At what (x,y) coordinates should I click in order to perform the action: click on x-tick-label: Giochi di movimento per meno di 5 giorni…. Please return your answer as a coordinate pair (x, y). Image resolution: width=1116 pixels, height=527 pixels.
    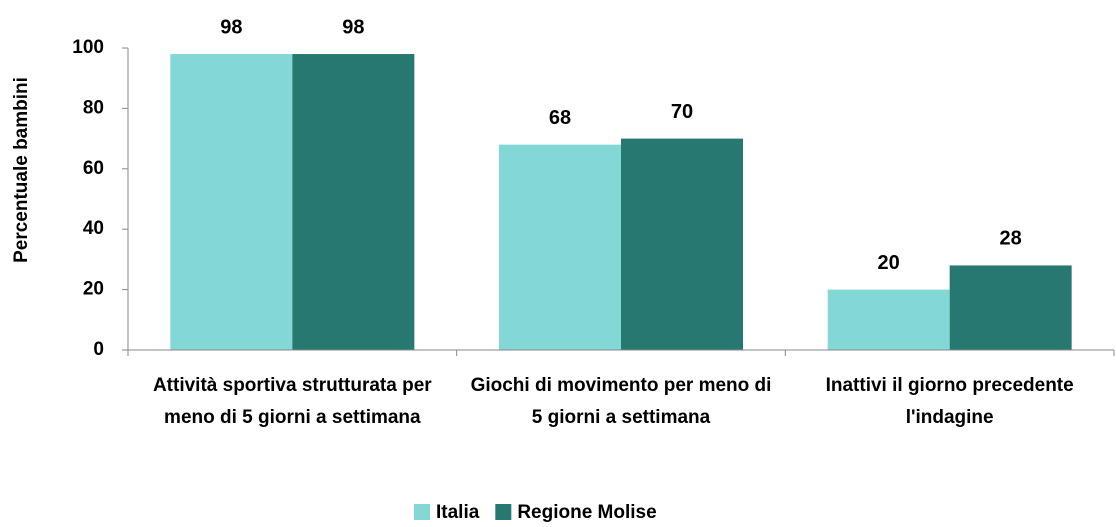
    Looking at the image, I should click on (621, 401).